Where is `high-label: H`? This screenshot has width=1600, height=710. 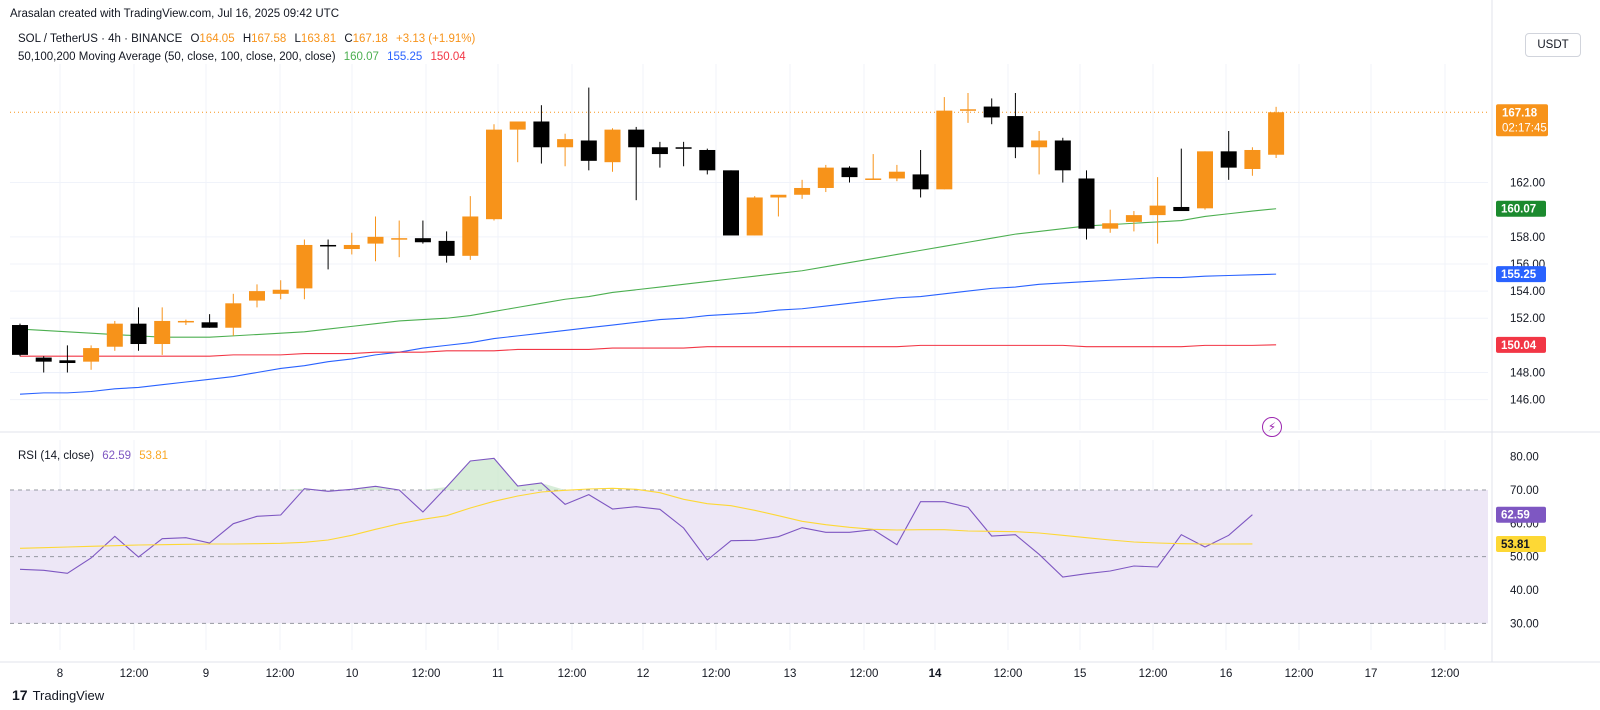
high-label: H is located at coordinates (247, 39).